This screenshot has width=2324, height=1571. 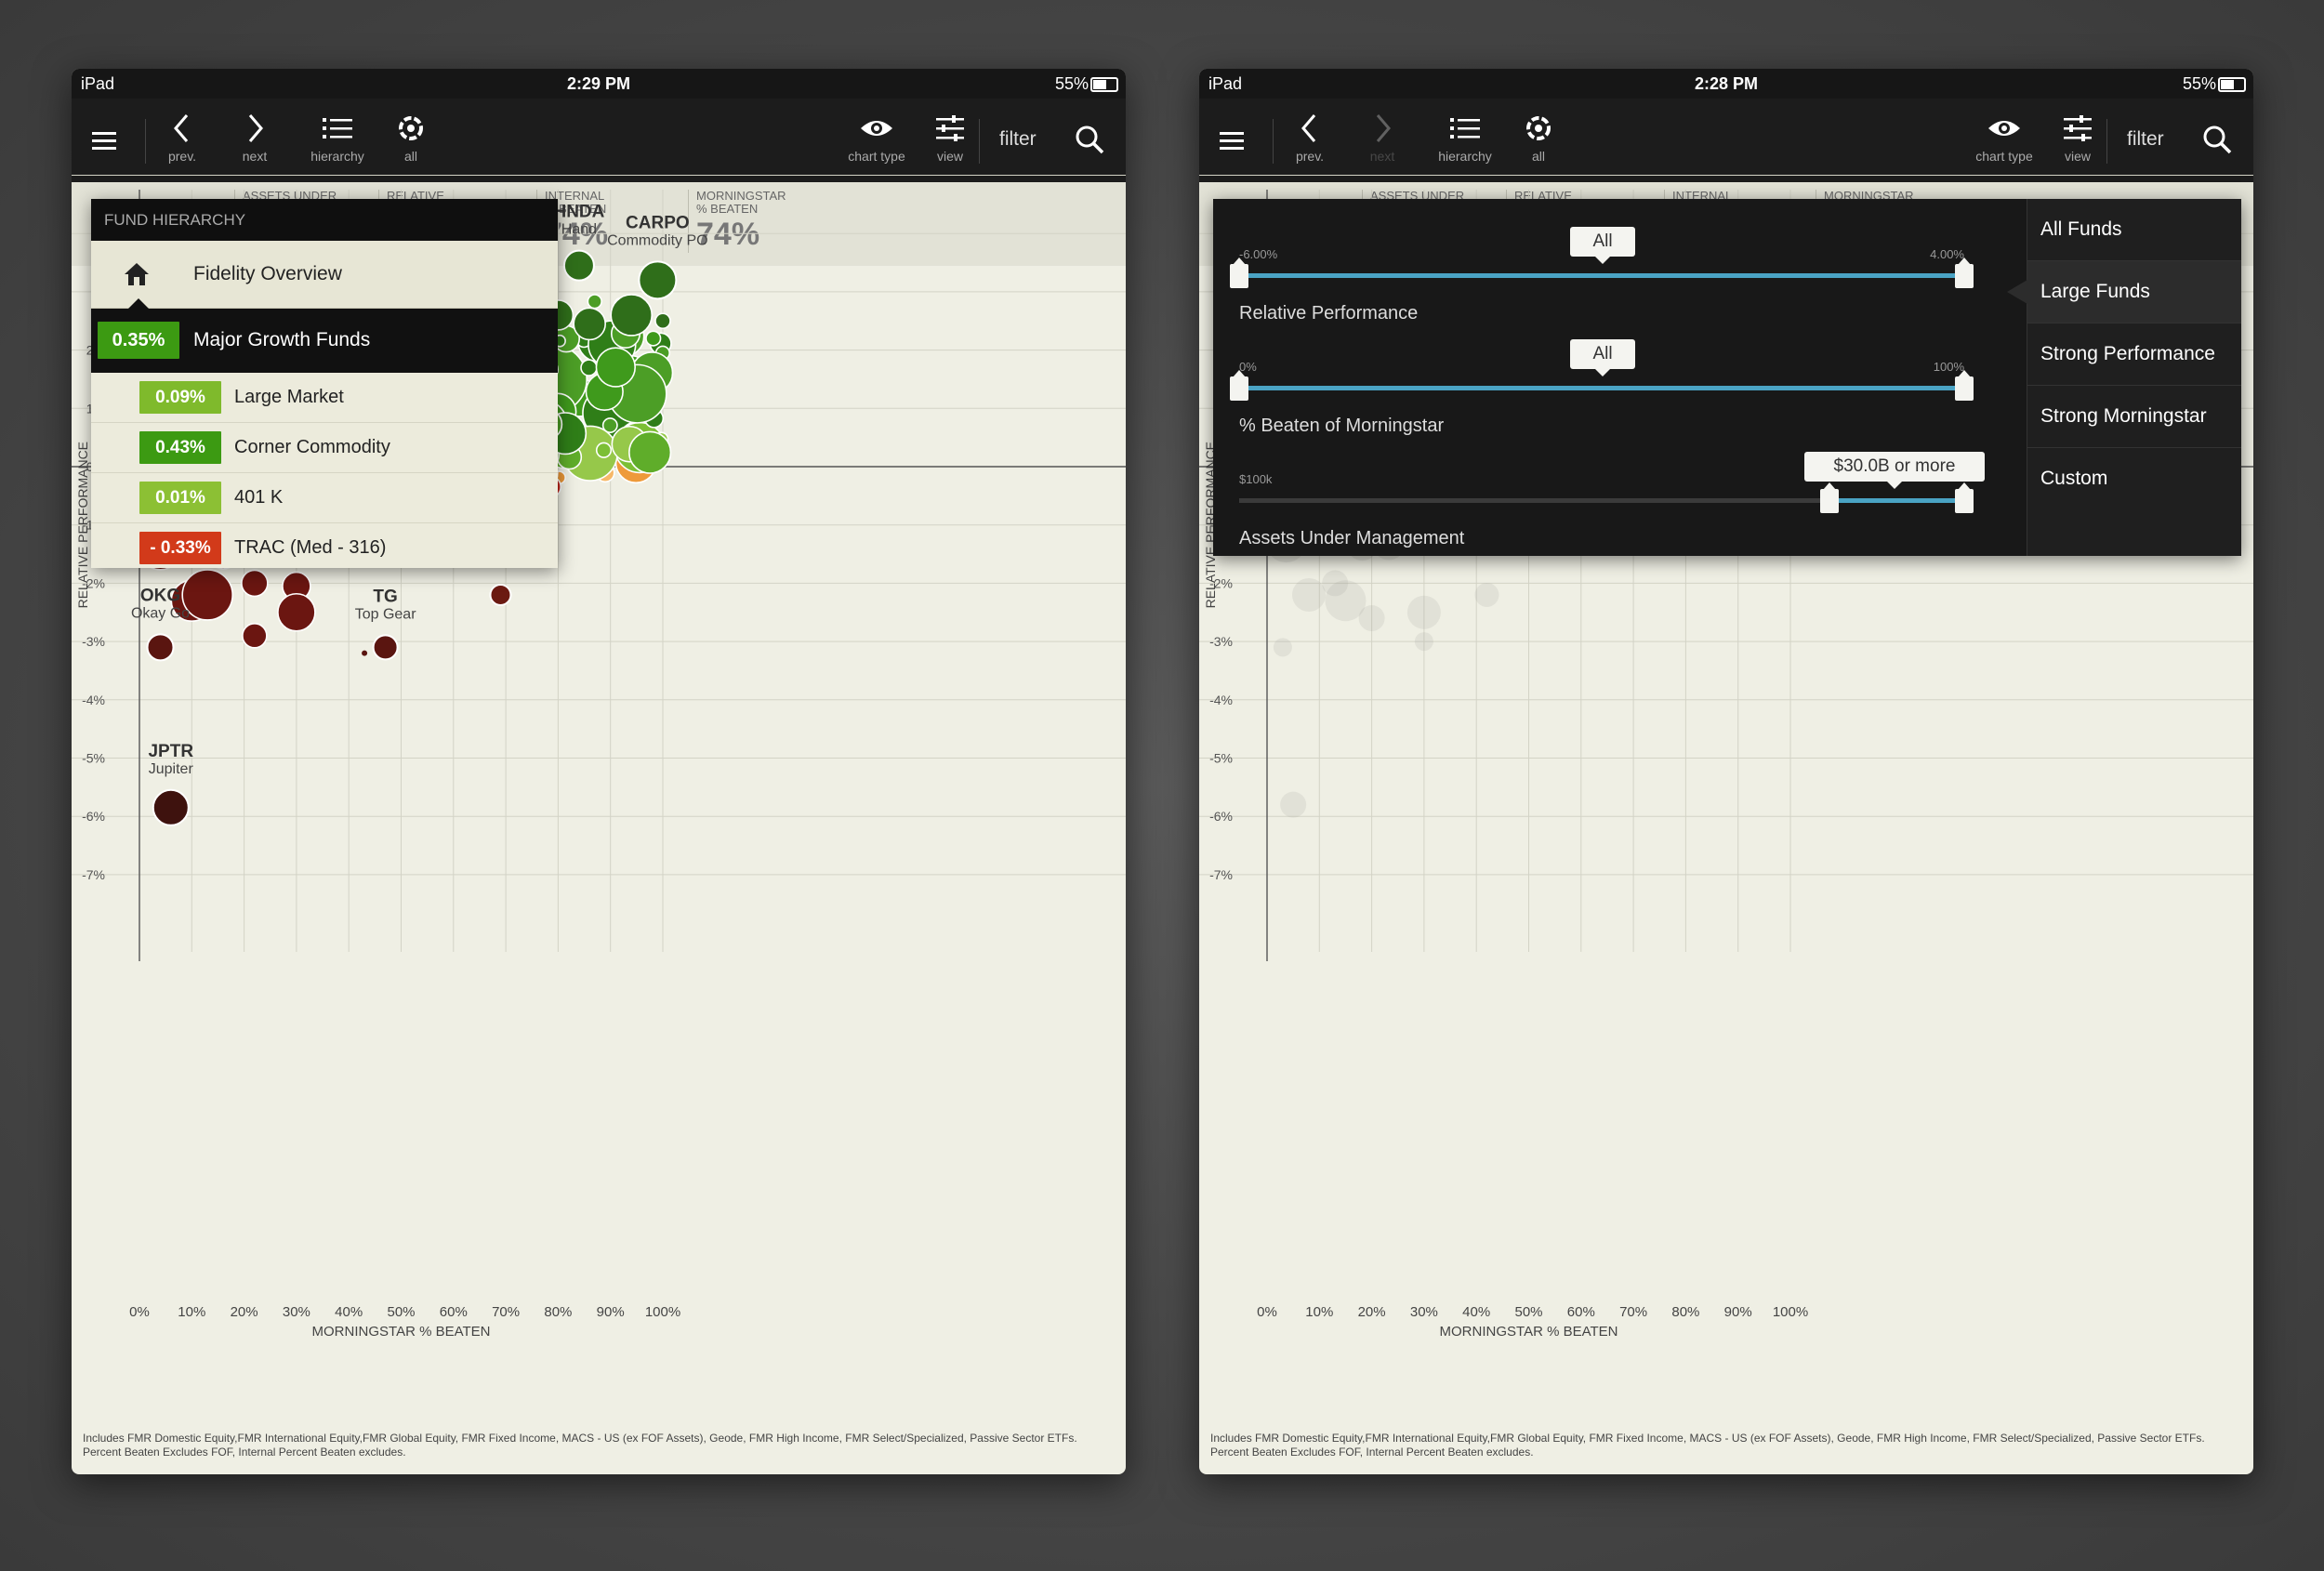 What do you see at coordinates (1221, 874) in the screenshot?
I see `y-tick-label: -7%` at bounding box center [1221, 874].